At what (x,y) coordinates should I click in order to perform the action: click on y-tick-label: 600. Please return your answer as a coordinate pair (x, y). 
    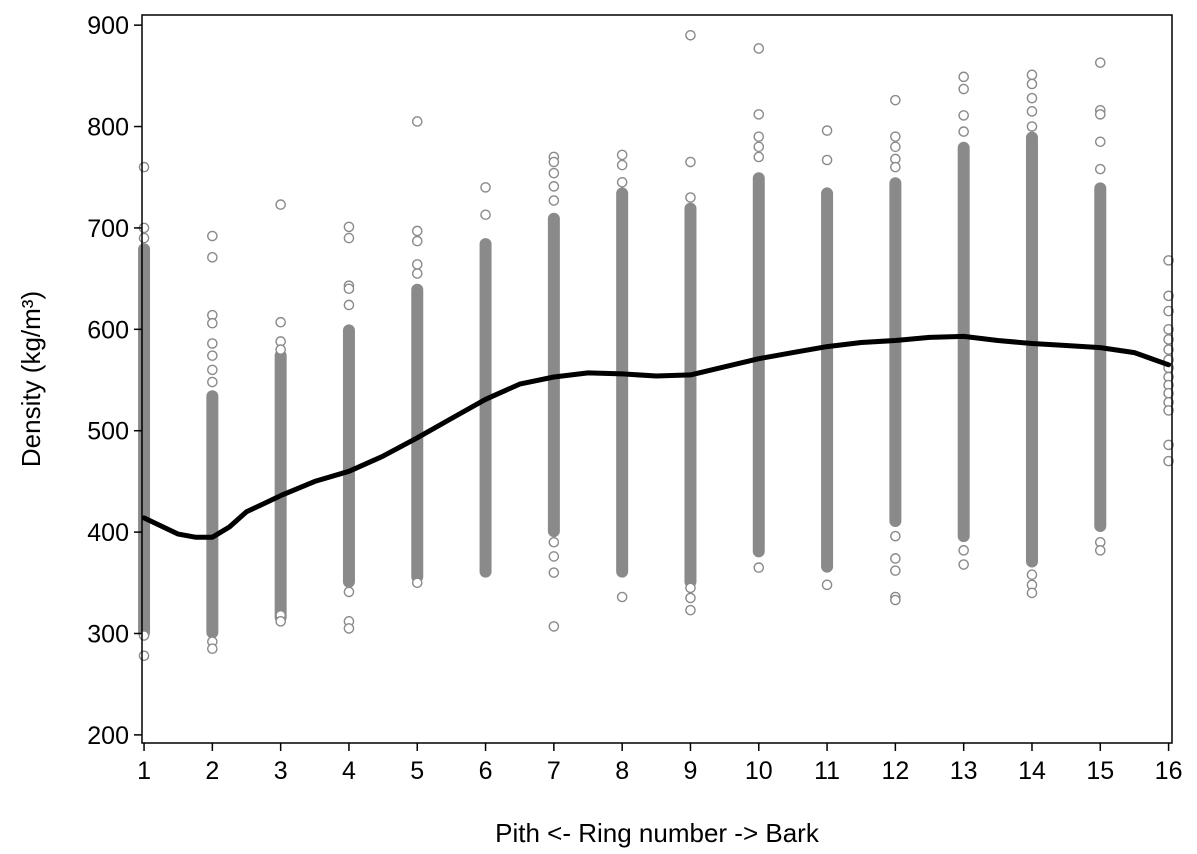
    Looking at the image, I should click on (108, 330).